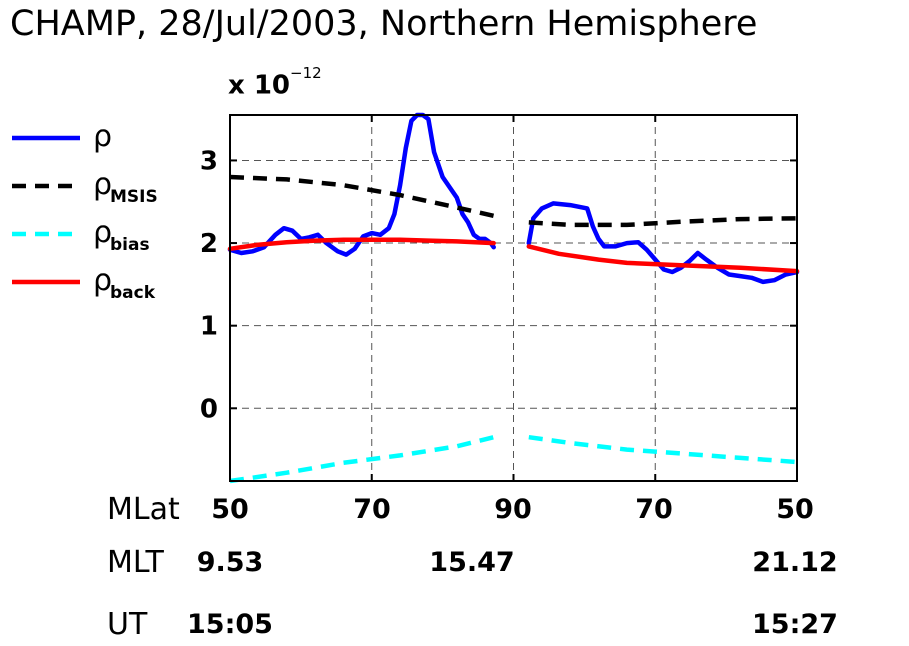  Describe the element at coordinates (230, 562) in the screenshot. I see `mlt-tick-label: 9.53` at that location.